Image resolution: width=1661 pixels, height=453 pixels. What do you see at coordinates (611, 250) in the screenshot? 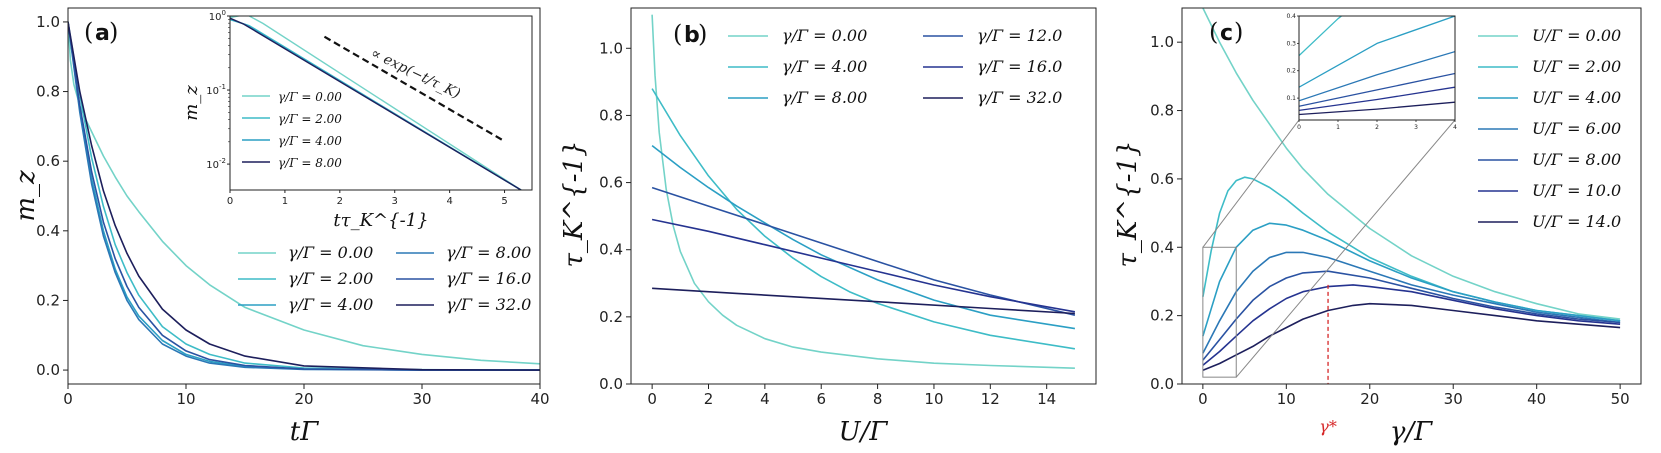
I see `panel-b-ytick-label: 0.4` at bounding box center [611, 250].